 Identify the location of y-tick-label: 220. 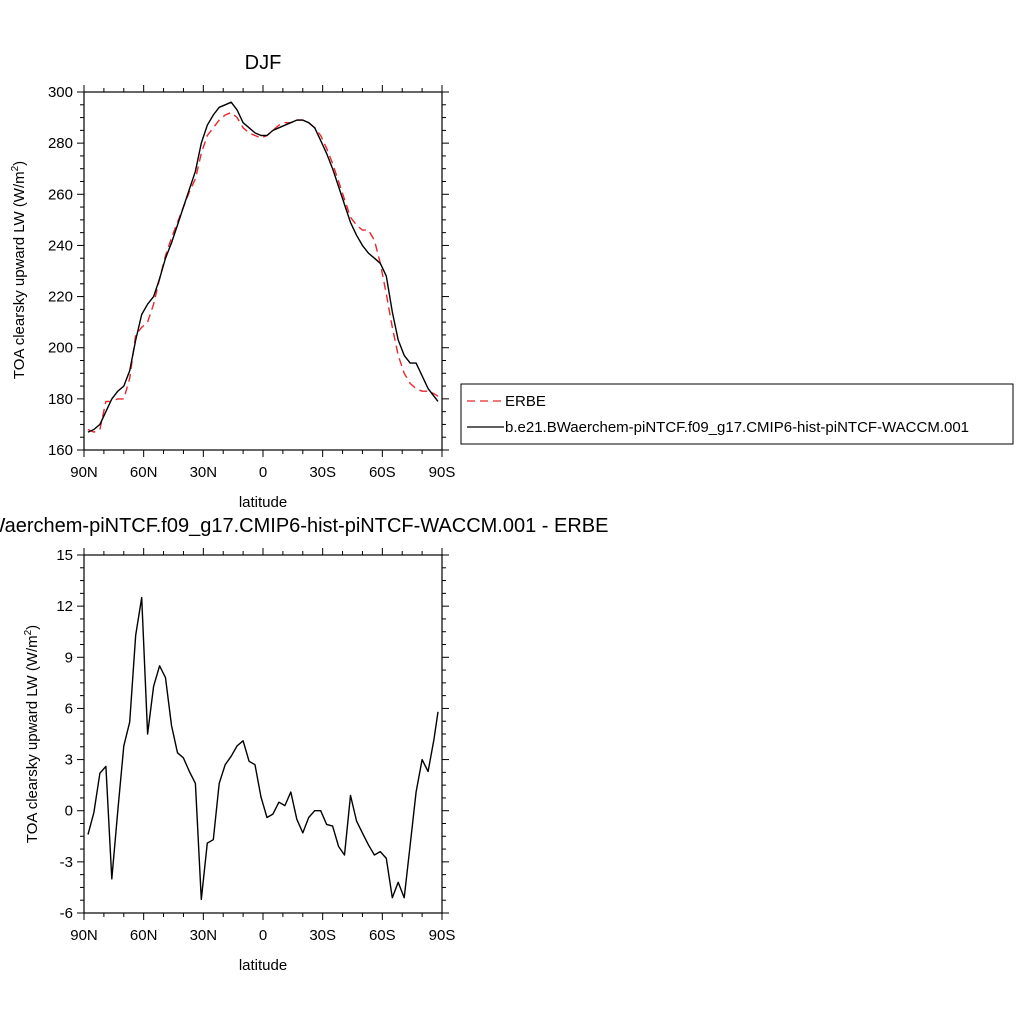
(60, 297).